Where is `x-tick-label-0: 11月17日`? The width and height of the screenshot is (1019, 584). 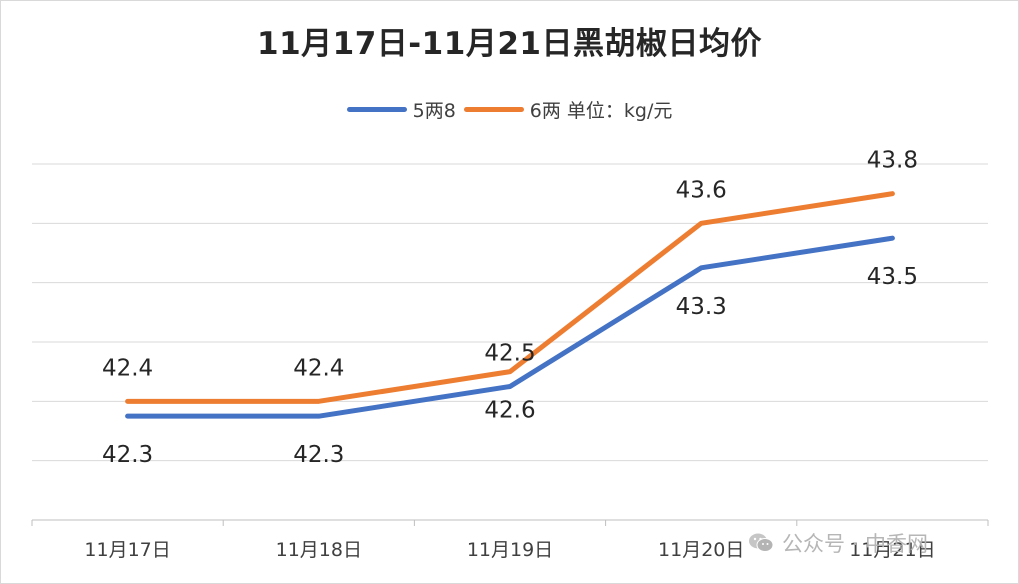
x-tick-label-0: 11月17日 is located at coordinates (127, 550).